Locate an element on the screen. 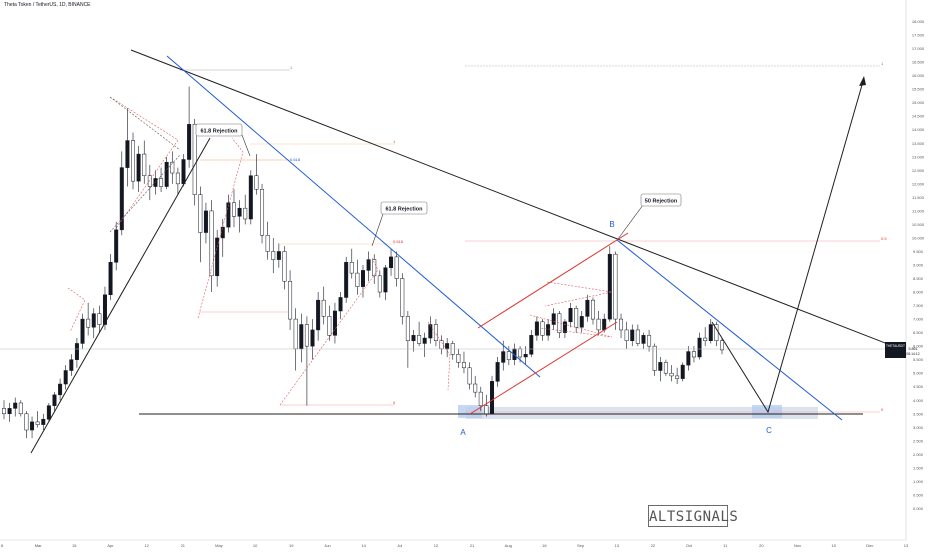  fib2-top-label: 1 is located at coordinates (394, 141).